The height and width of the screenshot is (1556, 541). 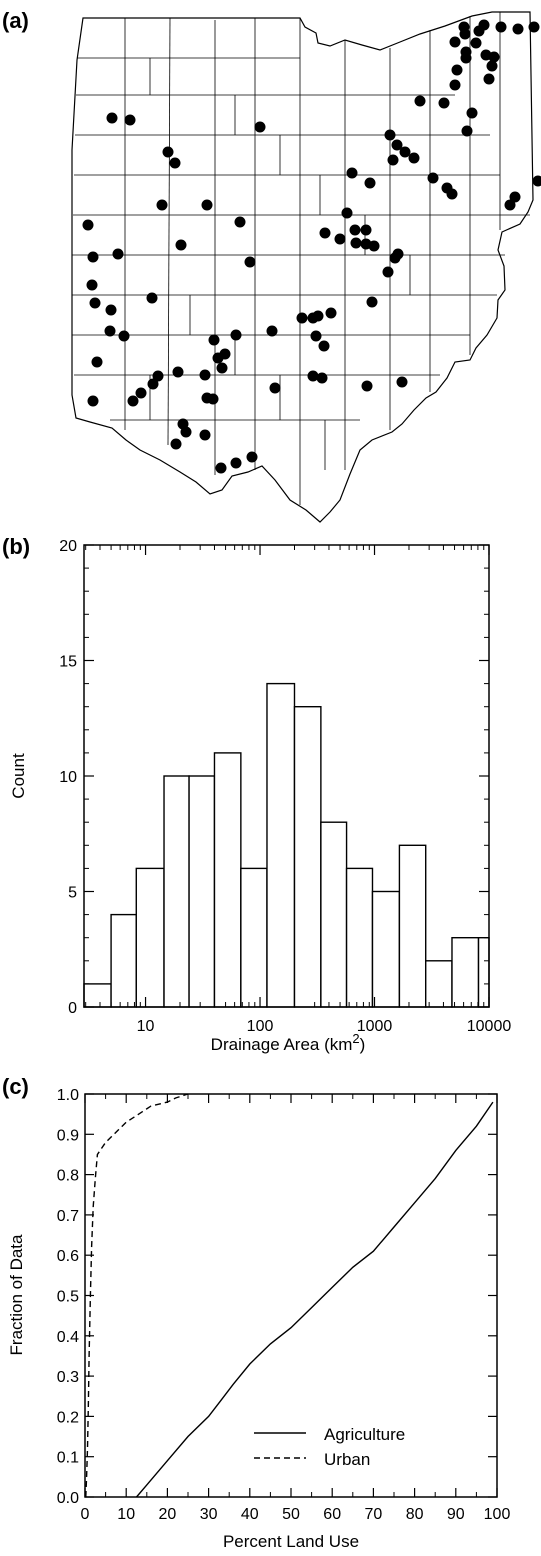 I want to click on y-tick-label: 0, so click(x=72, y=1008).